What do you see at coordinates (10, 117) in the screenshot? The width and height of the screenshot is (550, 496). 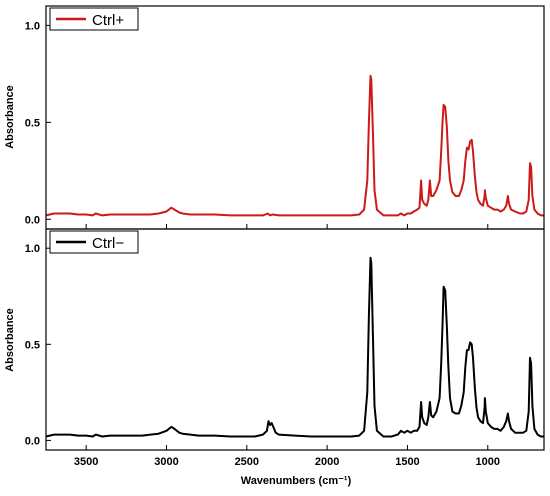 I see `panel-0-ylabel: Absorbance` at bounding box center [10, 117].